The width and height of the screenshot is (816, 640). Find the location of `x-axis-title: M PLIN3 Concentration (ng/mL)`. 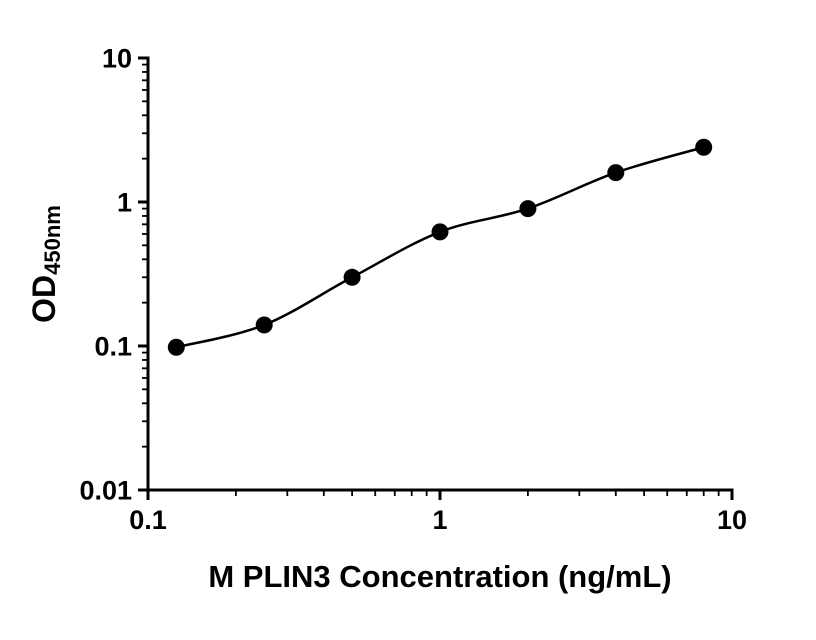

x-axis-title: M PLIN3 Concentration (ng/mL) is located at coordinates (440, 576).